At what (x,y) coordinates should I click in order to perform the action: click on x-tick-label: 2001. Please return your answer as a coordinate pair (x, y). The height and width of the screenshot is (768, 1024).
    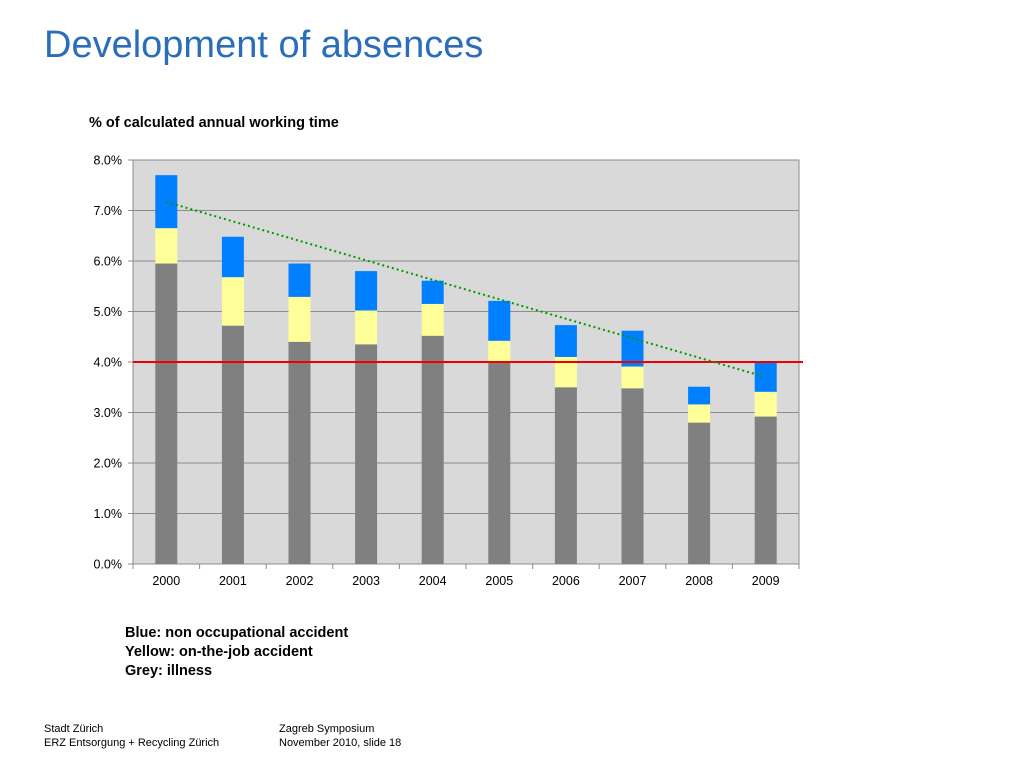
    Looking at the image, I should click on (233, 581).